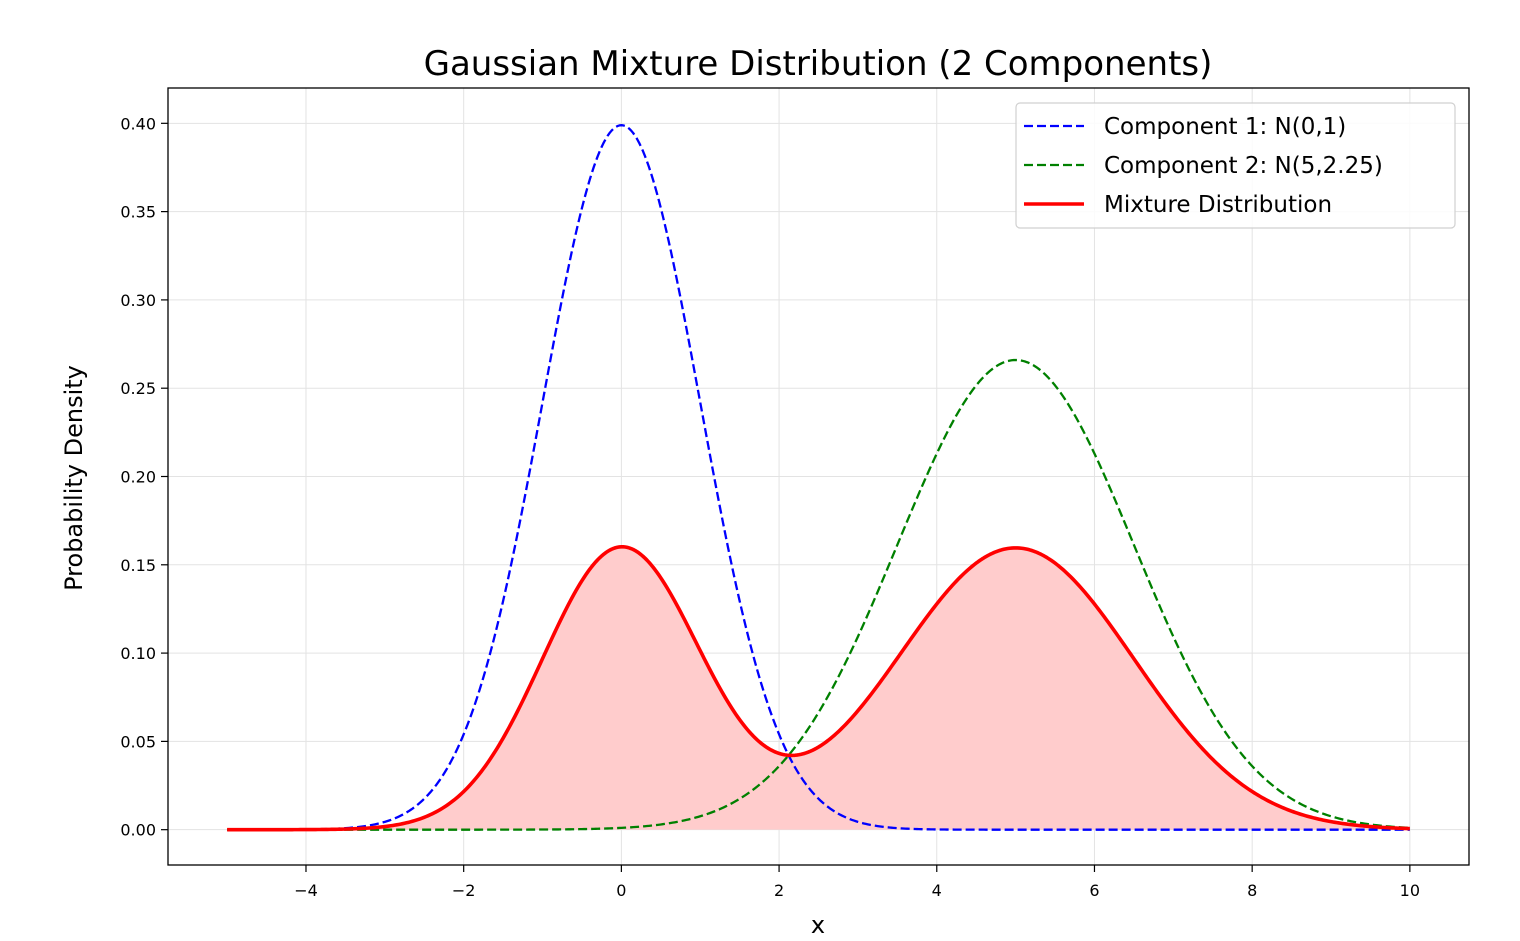 The height and width of the screenshot is (941, 1520). What do you see at coordinates (138, 565) in the screenshot?
I see `y-tick-label: 0.15` at bounding box center [138, 565].